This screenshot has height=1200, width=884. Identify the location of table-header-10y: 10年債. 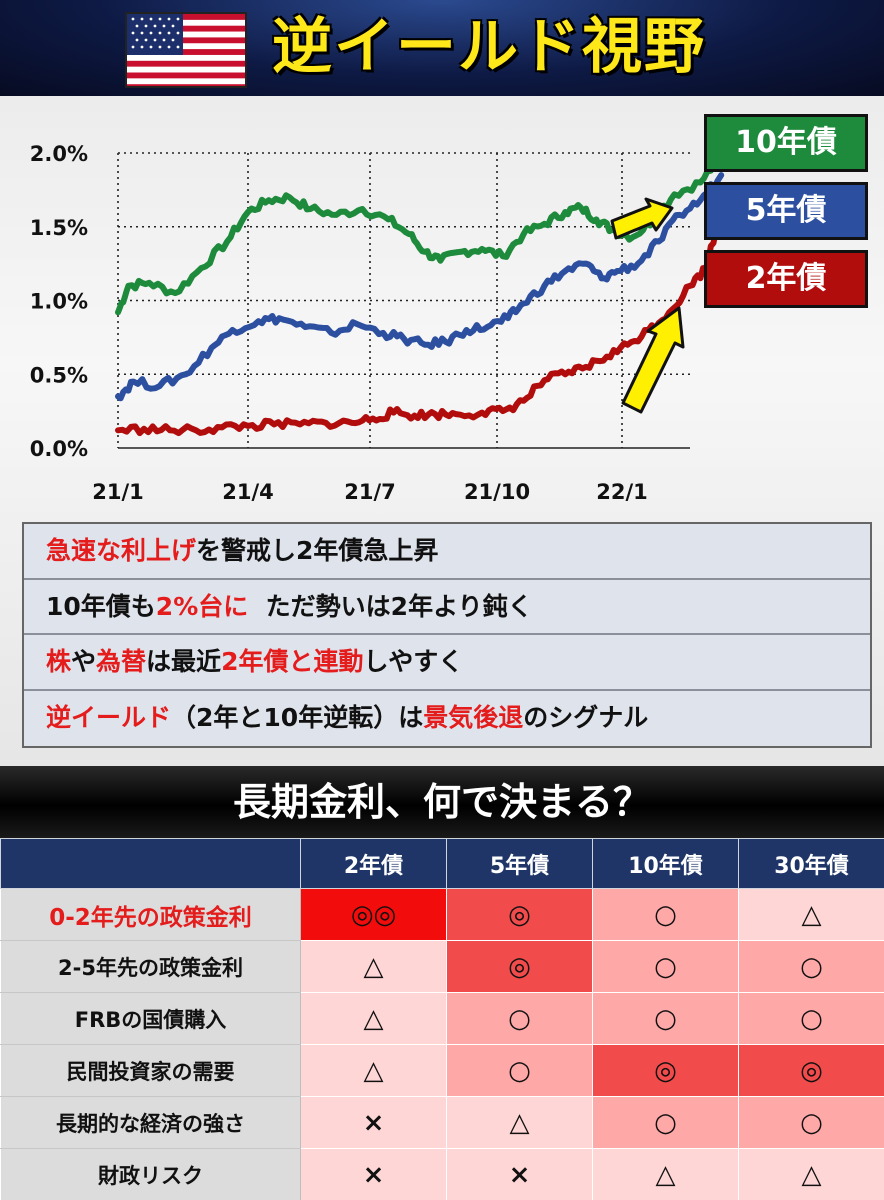
(665, 863).